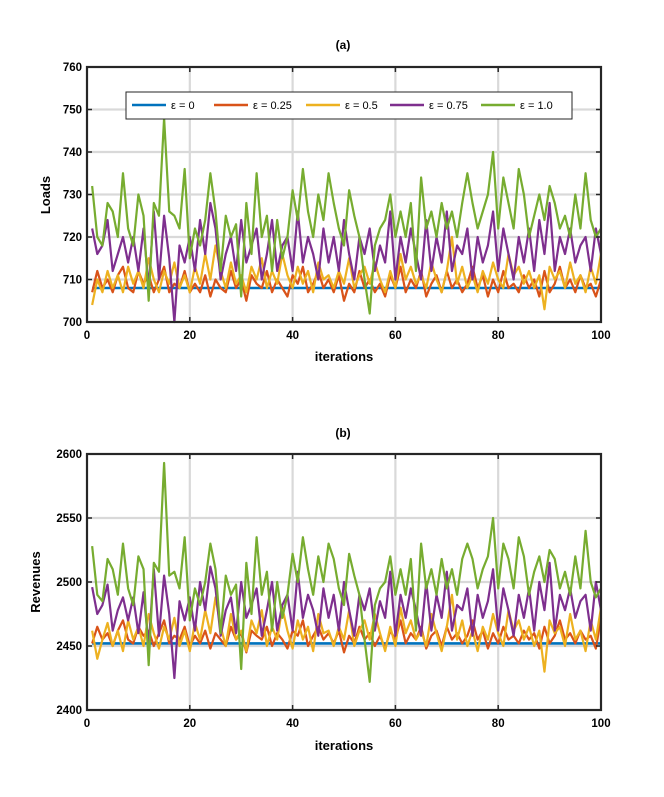  I want to click on x-axis-label-a: iterations, so click(344, 356).